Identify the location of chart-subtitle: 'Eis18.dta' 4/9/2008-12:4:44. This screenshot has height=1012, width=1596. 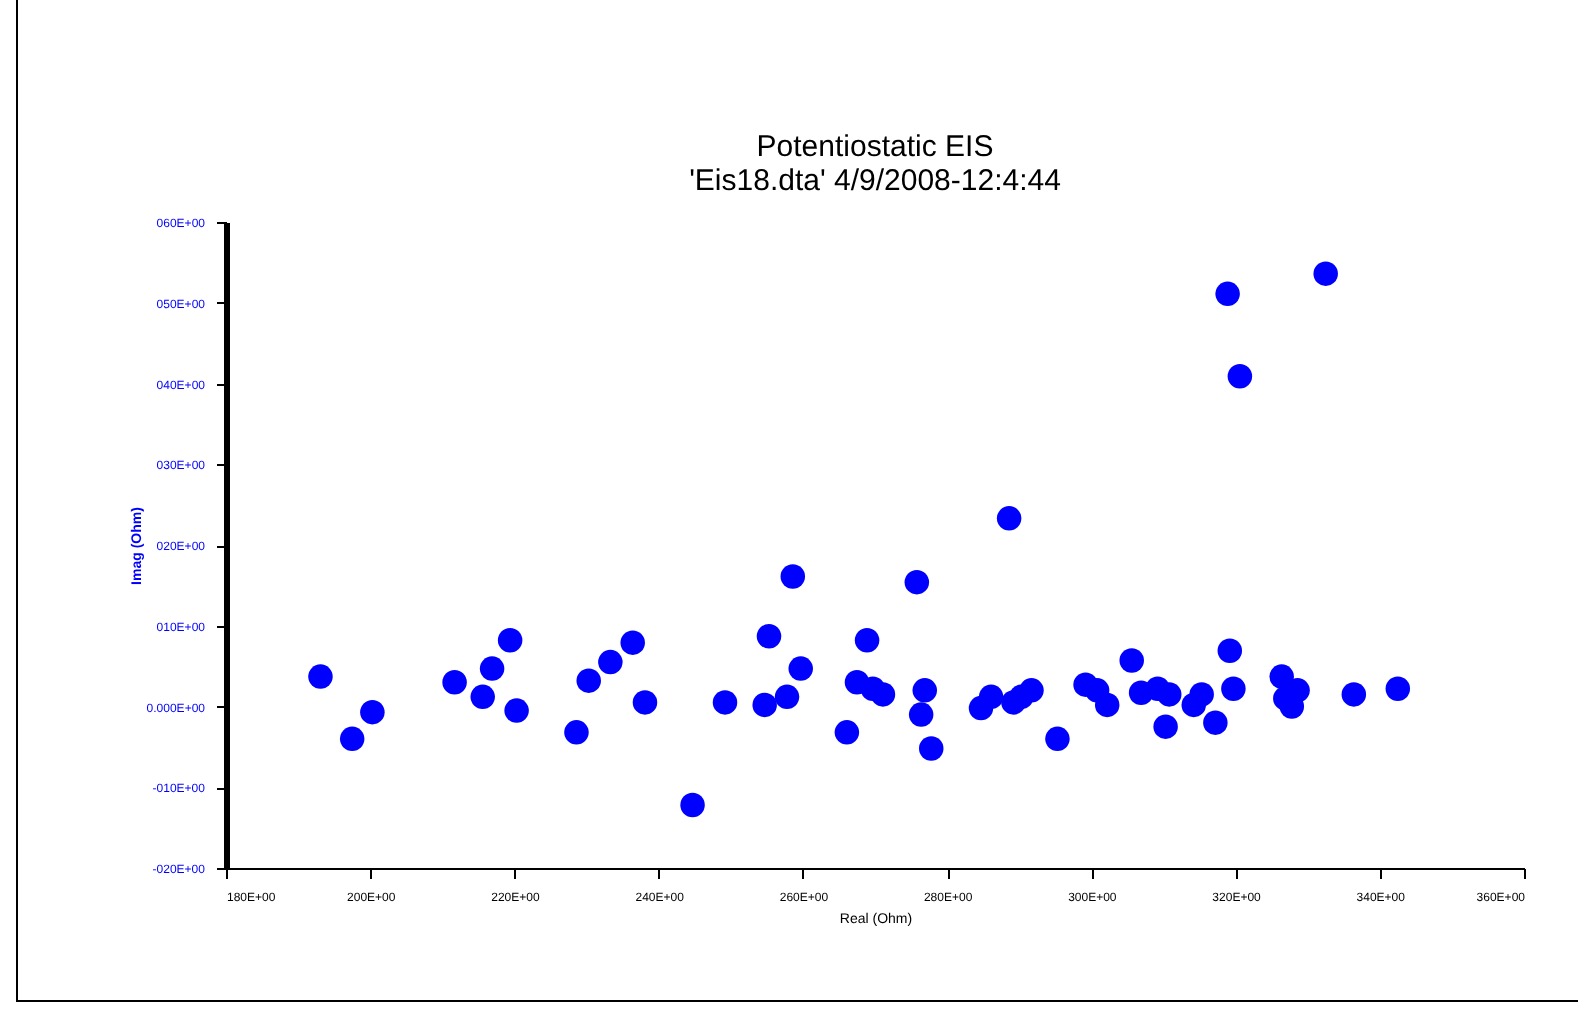
(875, 181).